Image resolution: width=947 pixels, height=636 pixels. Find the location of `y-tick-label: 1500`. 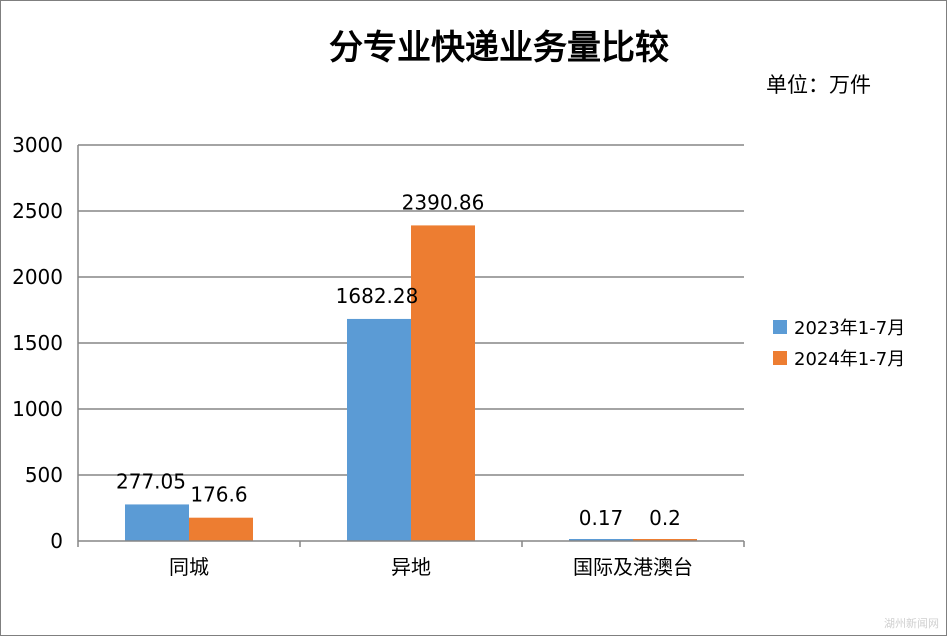

y-tick-label: 1500 is located at coordinates (37, 343).